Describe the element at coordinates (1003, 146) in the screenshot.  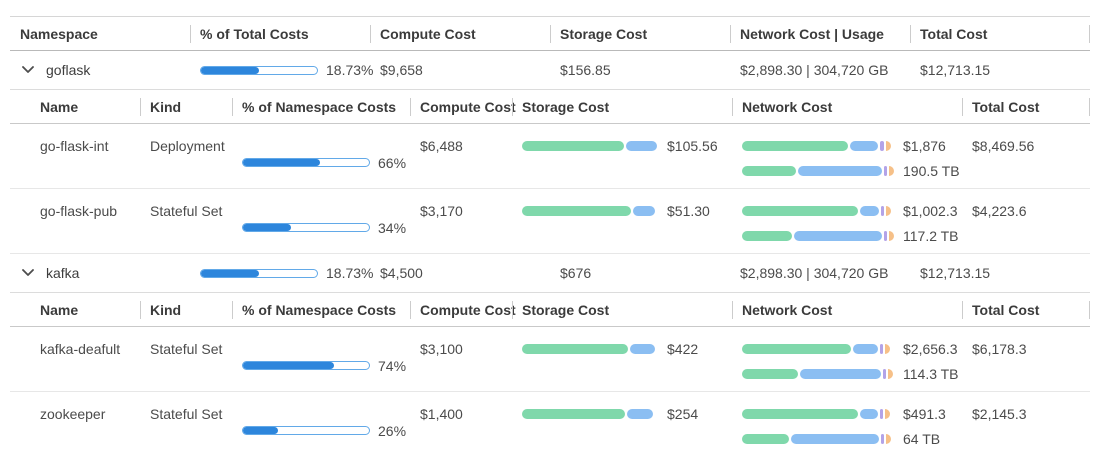
I see `total-cost-value: $8,469.56` at that location.